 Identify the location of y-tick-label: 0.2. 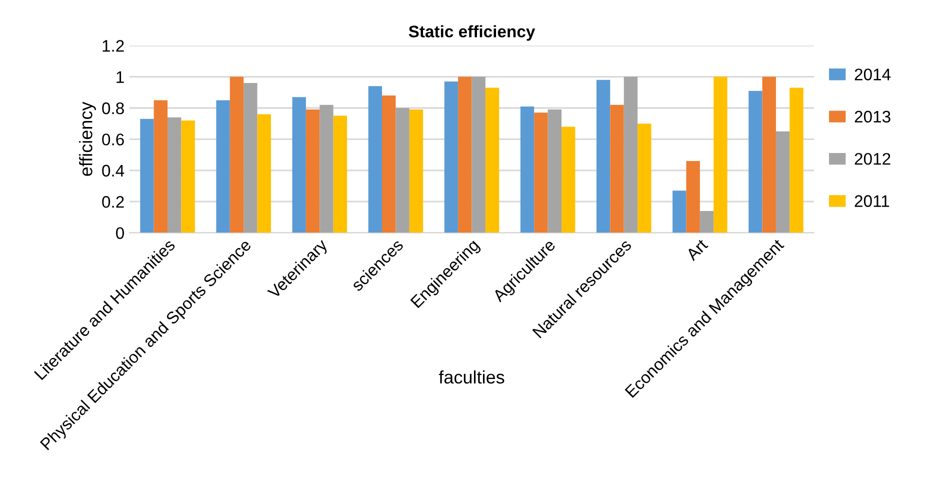
(113, 202).